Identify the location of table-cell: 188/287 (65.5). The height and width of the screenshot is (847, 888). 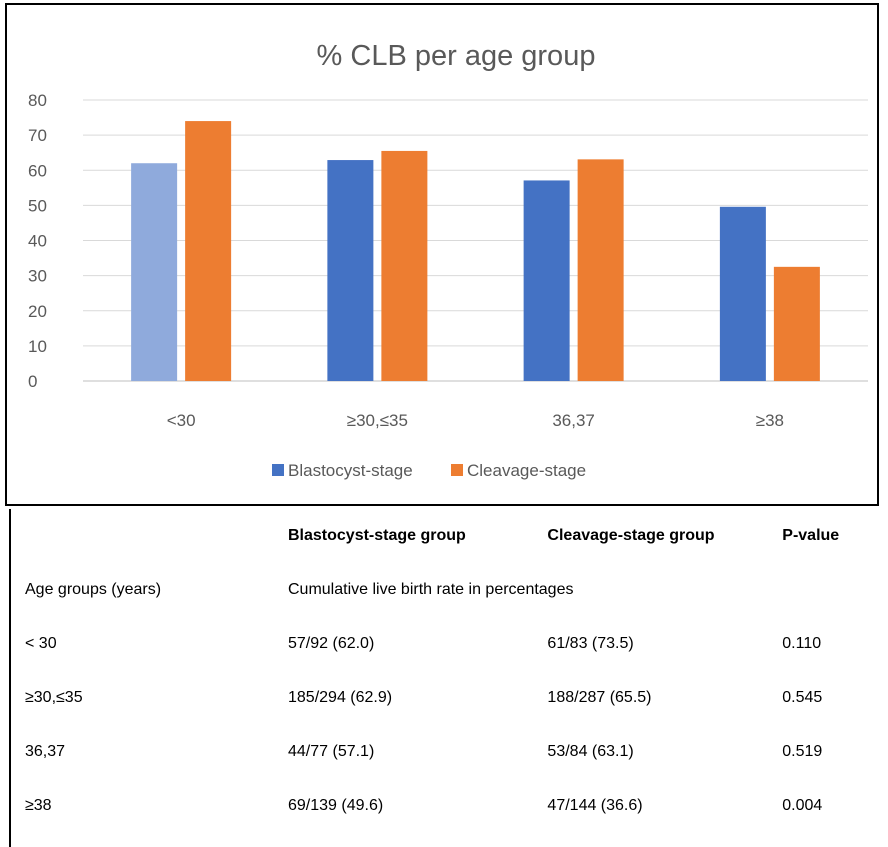
(664, 698).